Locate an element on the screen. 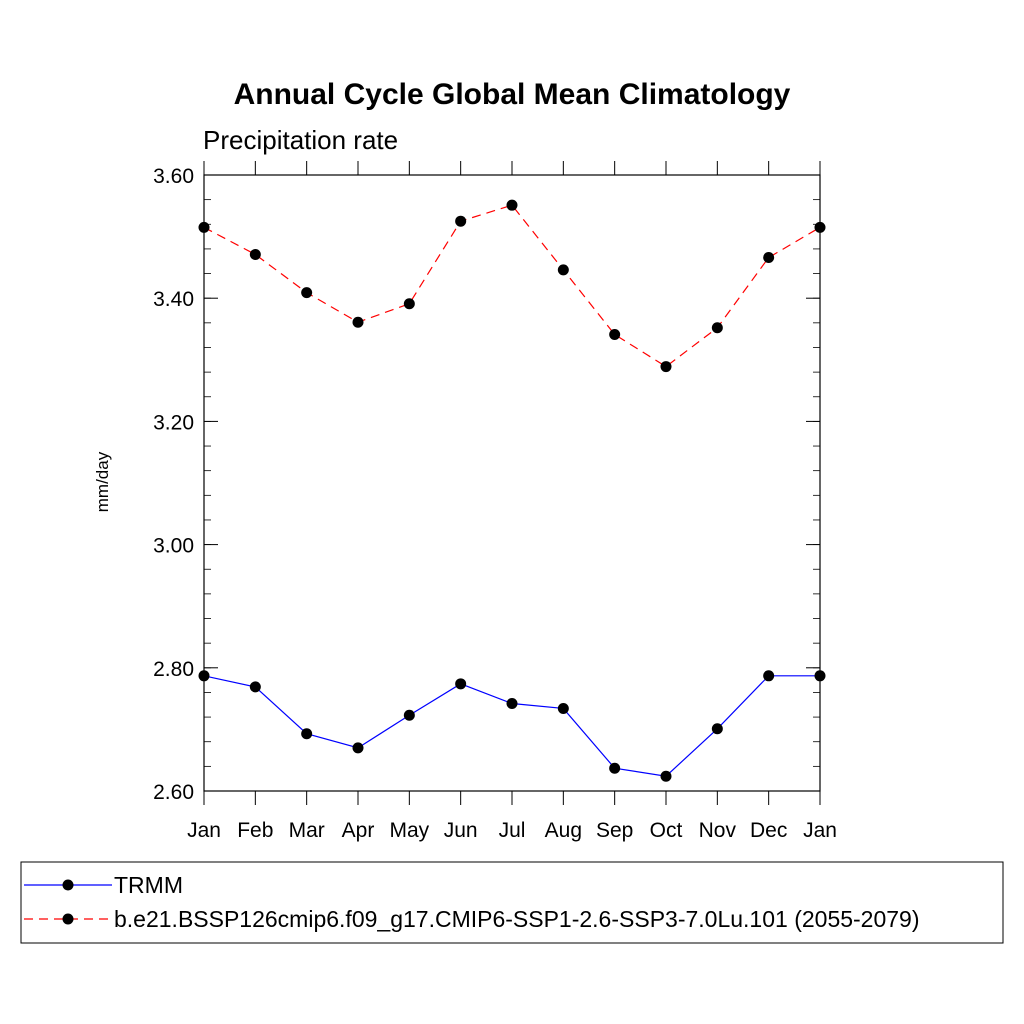  x-tick-label: Mar is located at coordinates (307, 830).